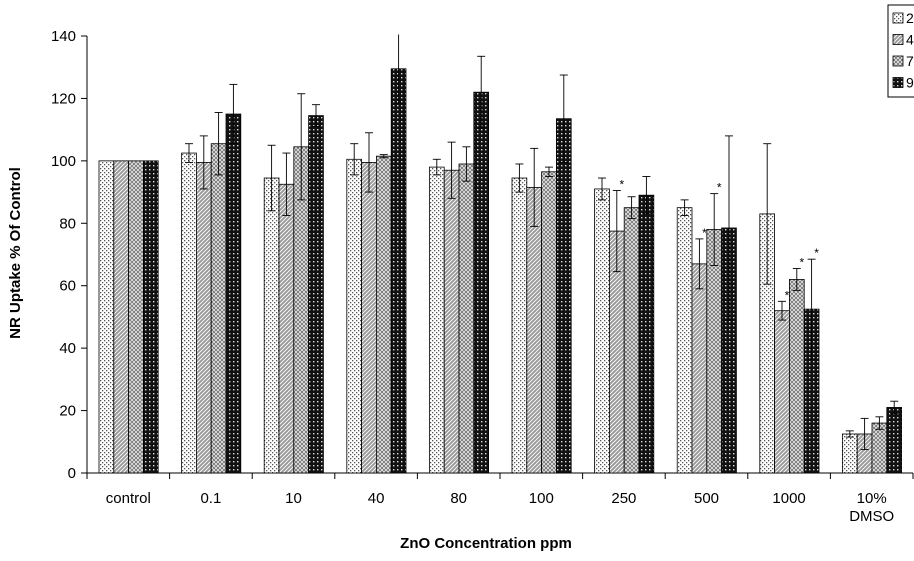  Describe the element at coordinates (63, 161) in the screenshot. I see `y-tick-label: 100` at that location.